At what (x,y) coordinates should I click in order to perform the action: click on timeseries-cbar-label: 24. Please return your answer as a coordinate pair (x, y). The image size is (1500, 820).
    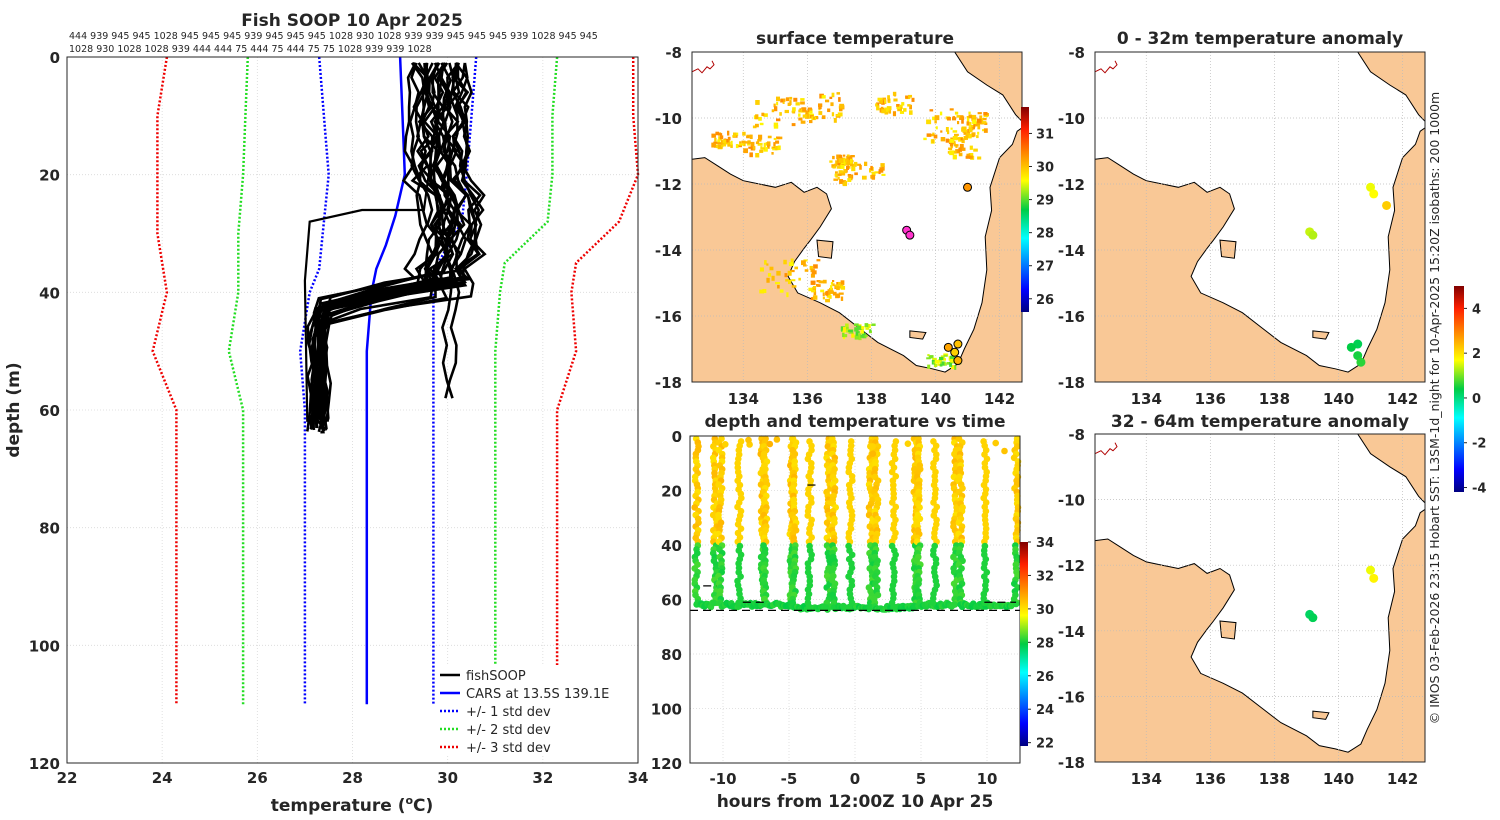
    Looking at the image, I should click on (1045, 710).